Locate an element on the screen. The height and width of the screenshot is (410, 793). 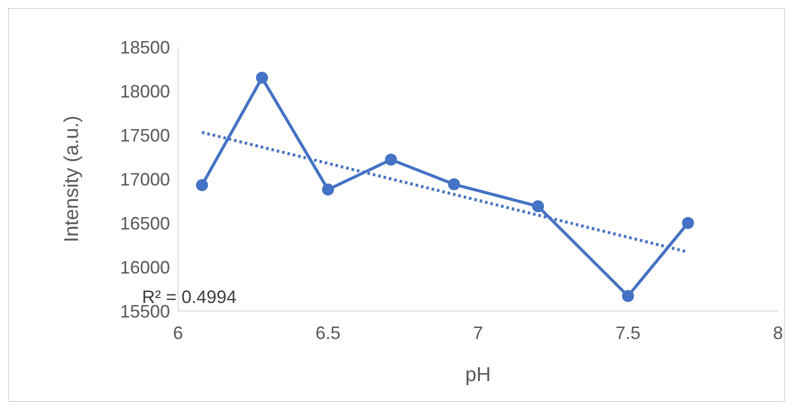
y-axis-title: Intensity (a.u.) is located at coordinates (72, 179).